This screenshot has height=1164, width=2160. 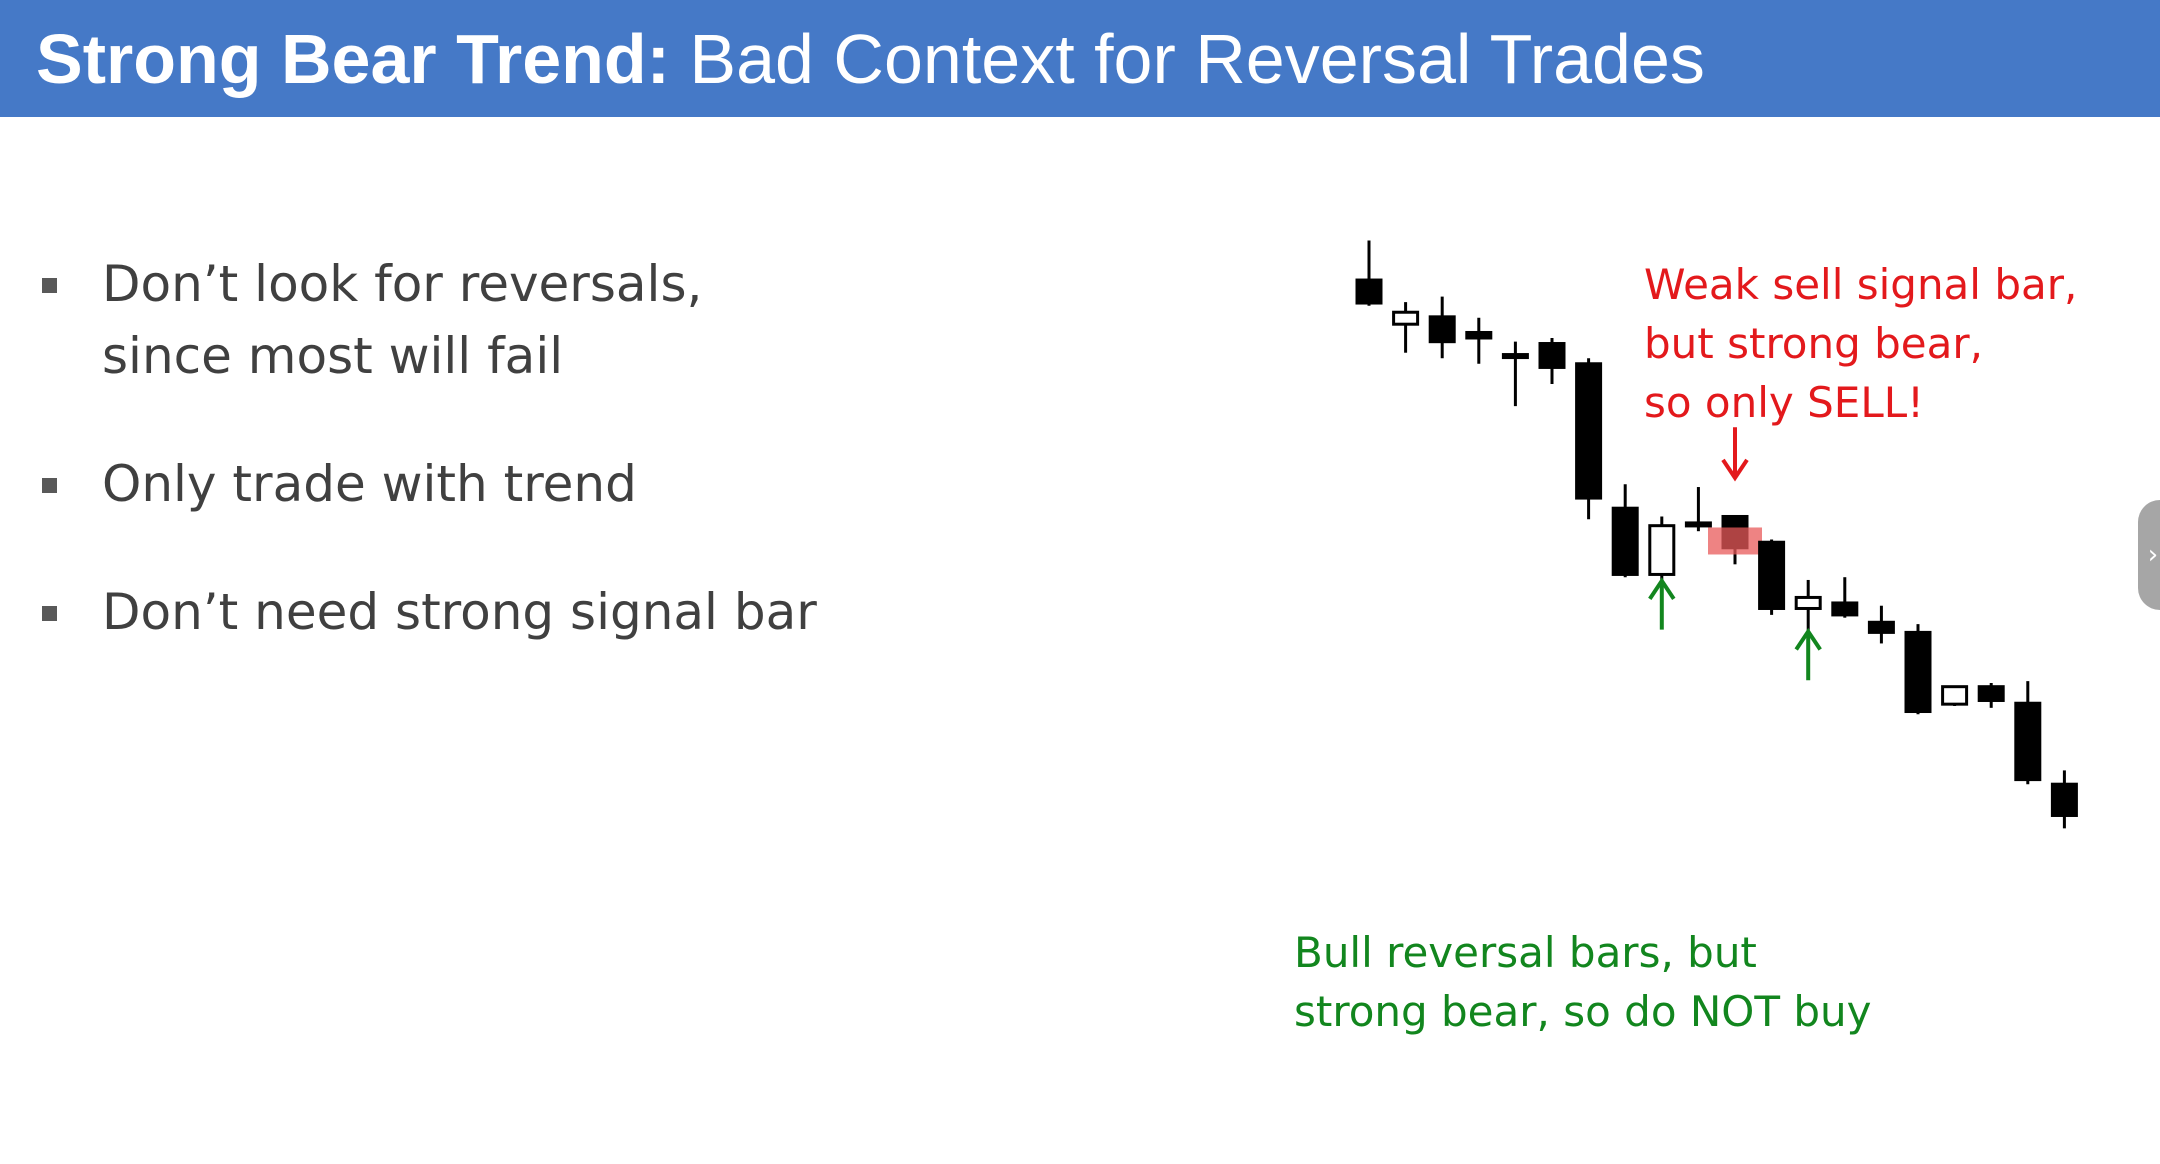 I want to click on bullet-line: since most will fail, so click(x=333, y=356).